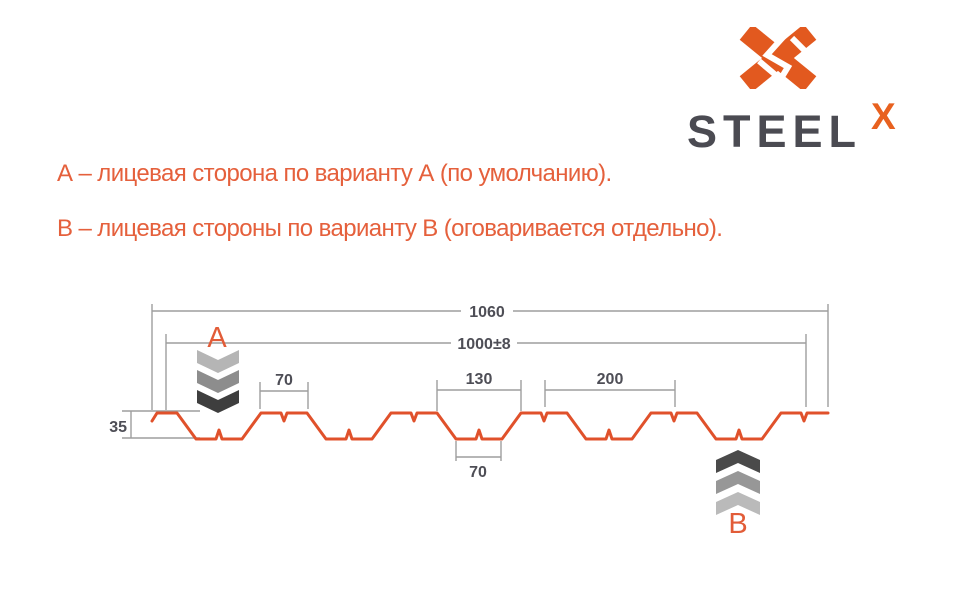 Image resolution: width=970 pixels, height=597 pixels. I want to click on dim-rib-bottom: 70, so click(478, 461).